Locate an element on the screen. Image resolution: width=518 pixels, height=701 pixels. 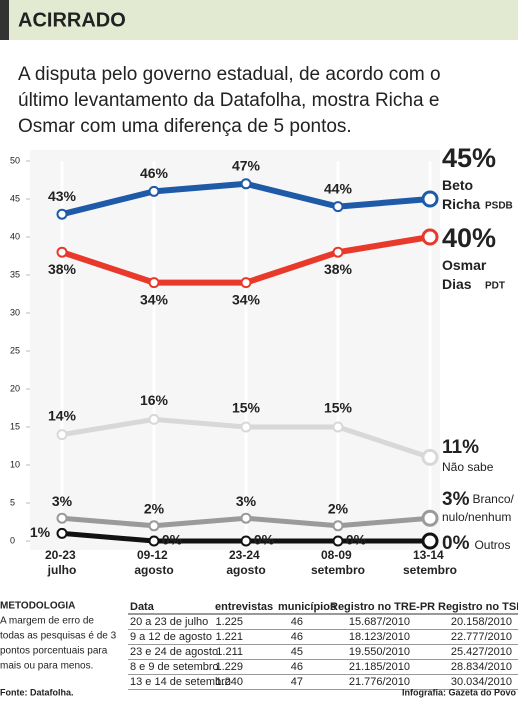
end-label: 45% is located at coordinates (469, 158).